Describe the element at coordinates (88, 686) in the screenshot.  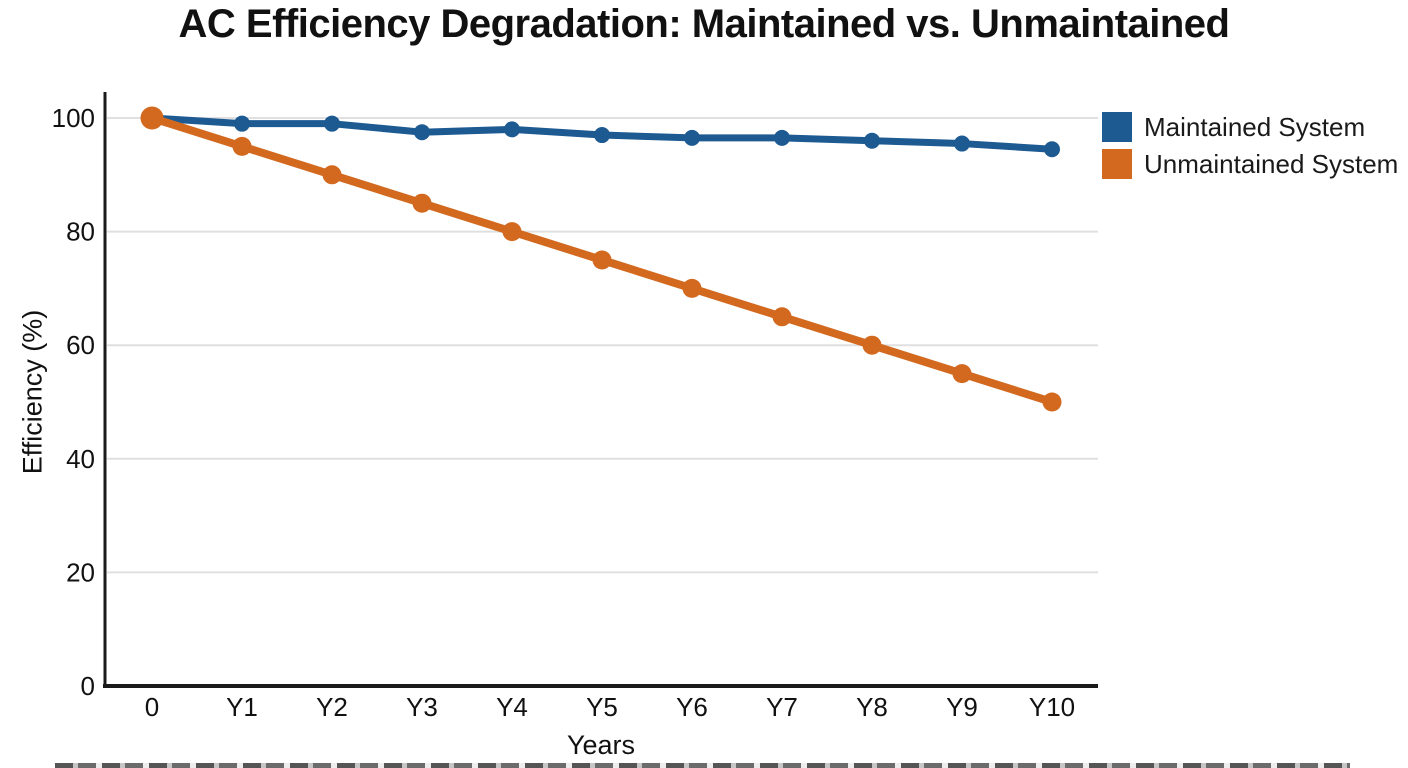
I see `y-tick-label: 0` at that location.